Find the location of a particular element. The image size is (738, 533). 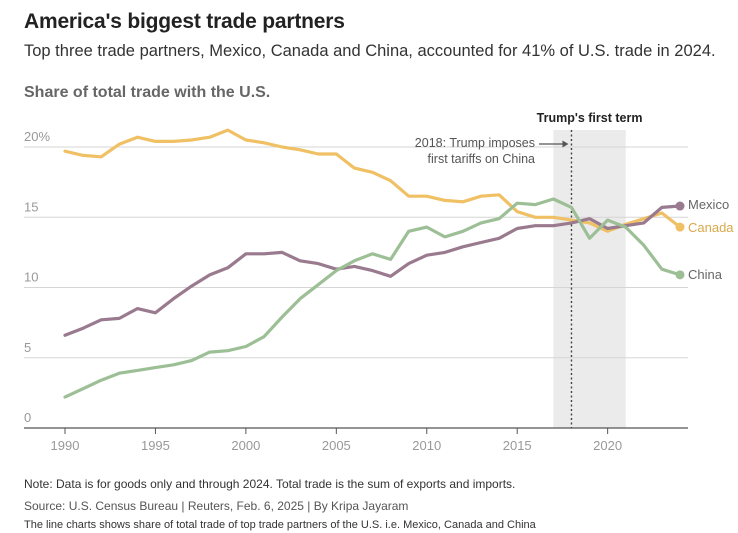

axis-layer: 1990 1995 2000 2005 2010 2015 2020 is located at coordinates (356, 440).